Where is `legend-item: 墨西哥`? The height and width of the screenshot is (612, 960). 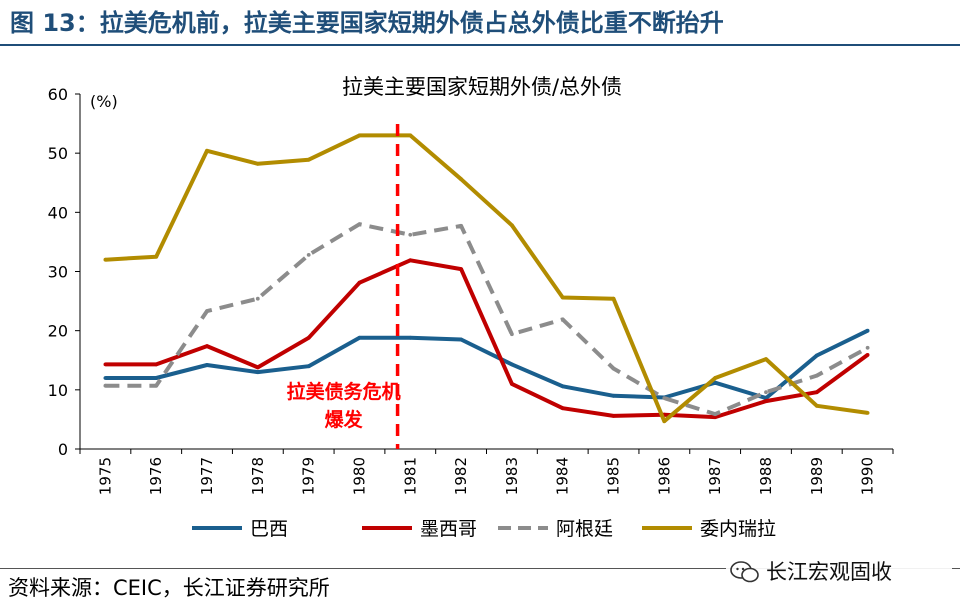
legend-item: 墨西哥 is located at coordinates (419, 529).